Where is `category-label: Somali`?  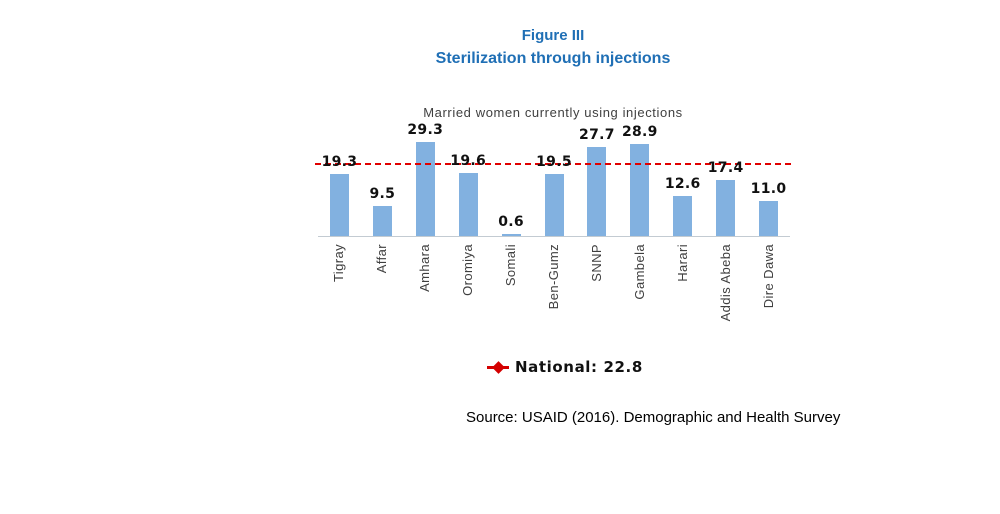
category-label: Somali is located at coordinates (511, 265).